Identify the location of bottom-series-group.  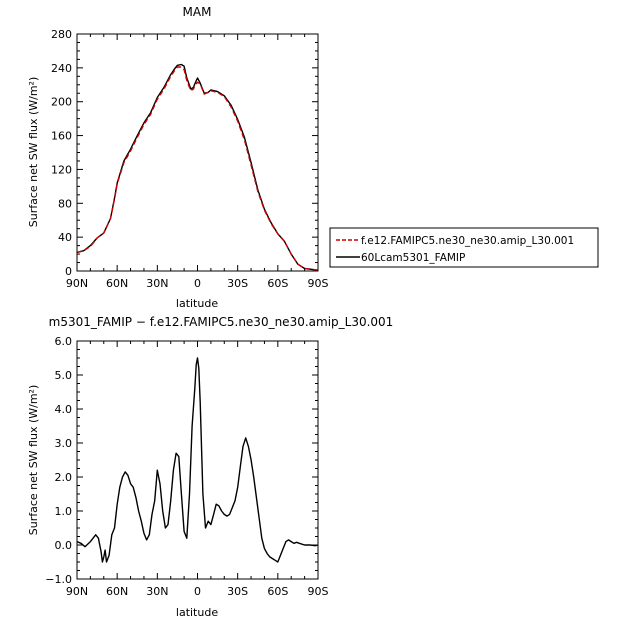
(197, 460).